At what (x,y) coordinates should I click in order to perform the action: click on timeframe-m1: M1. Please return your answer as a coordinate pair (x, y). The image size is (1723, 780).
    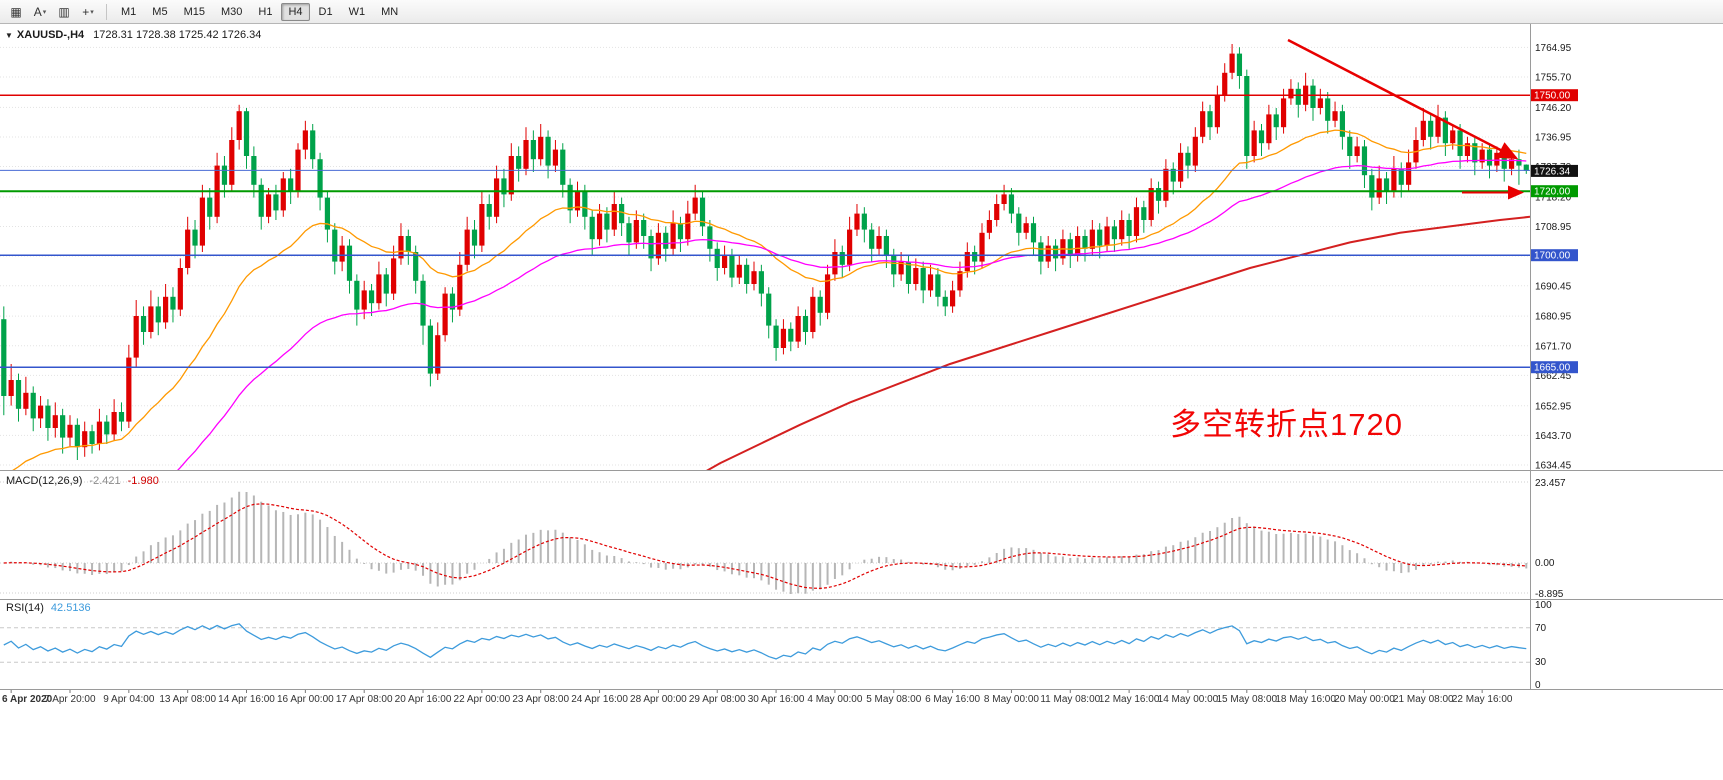
    Looking at the image, I should click on (129, 11).